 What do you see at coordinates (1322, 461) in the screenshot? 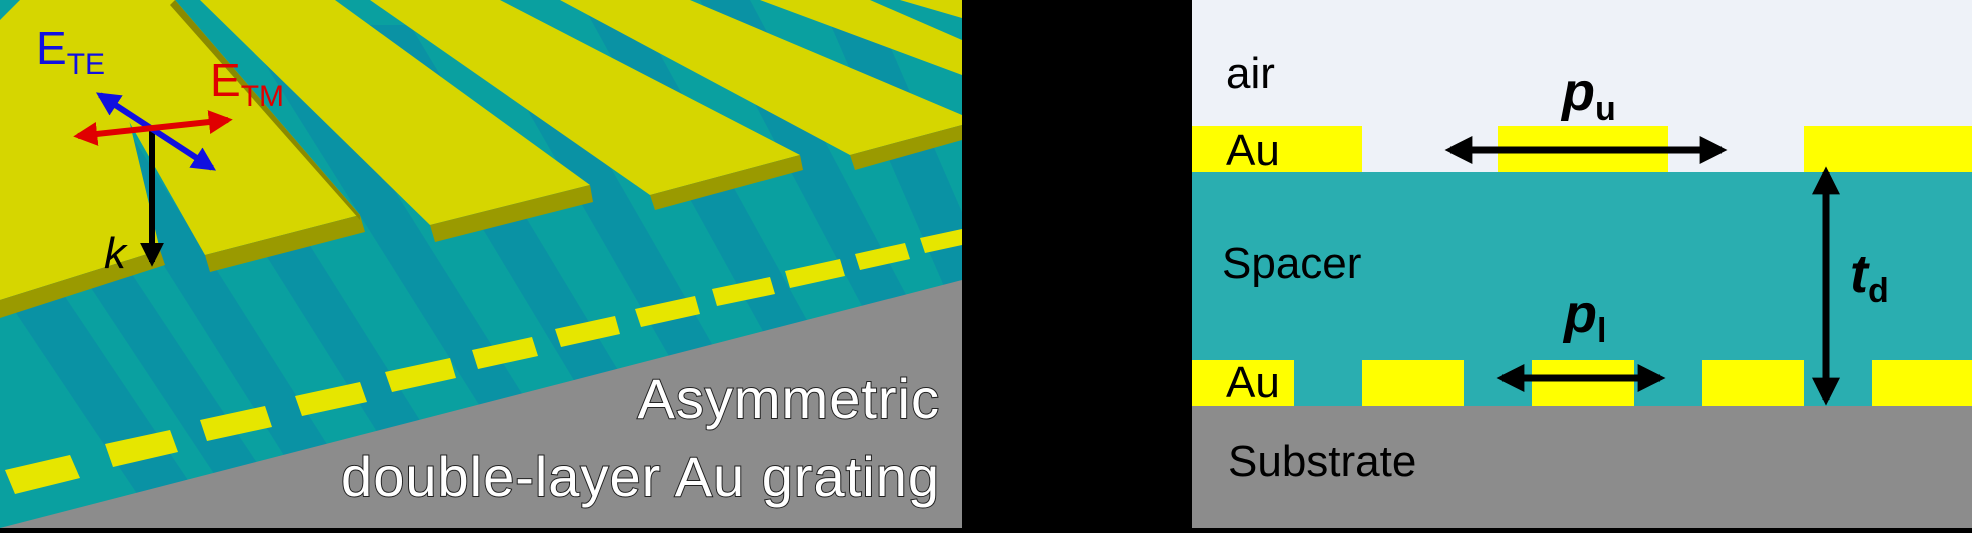
I see `substrate-label: Substrate` at bounding box center [1322, 461].